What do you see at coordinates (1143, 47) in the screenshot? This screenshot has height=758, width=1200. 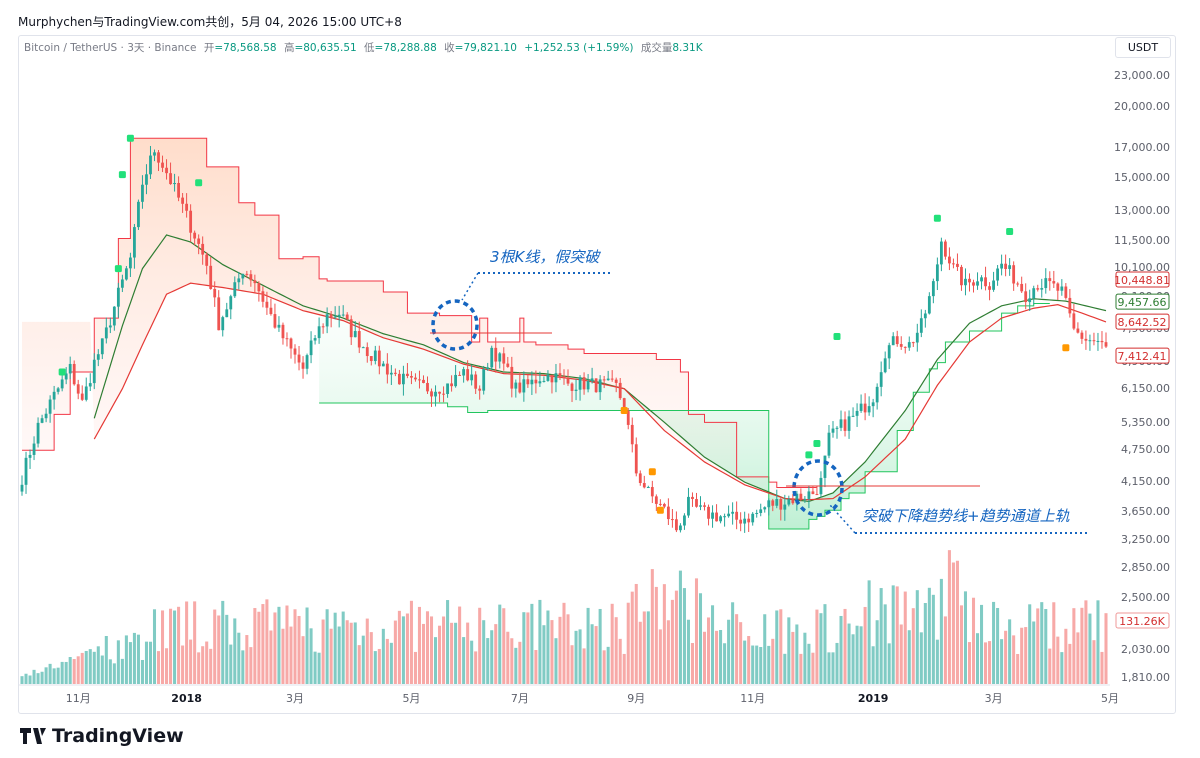 I see `currency-button: USDT` at bounding box center [1143, 47].